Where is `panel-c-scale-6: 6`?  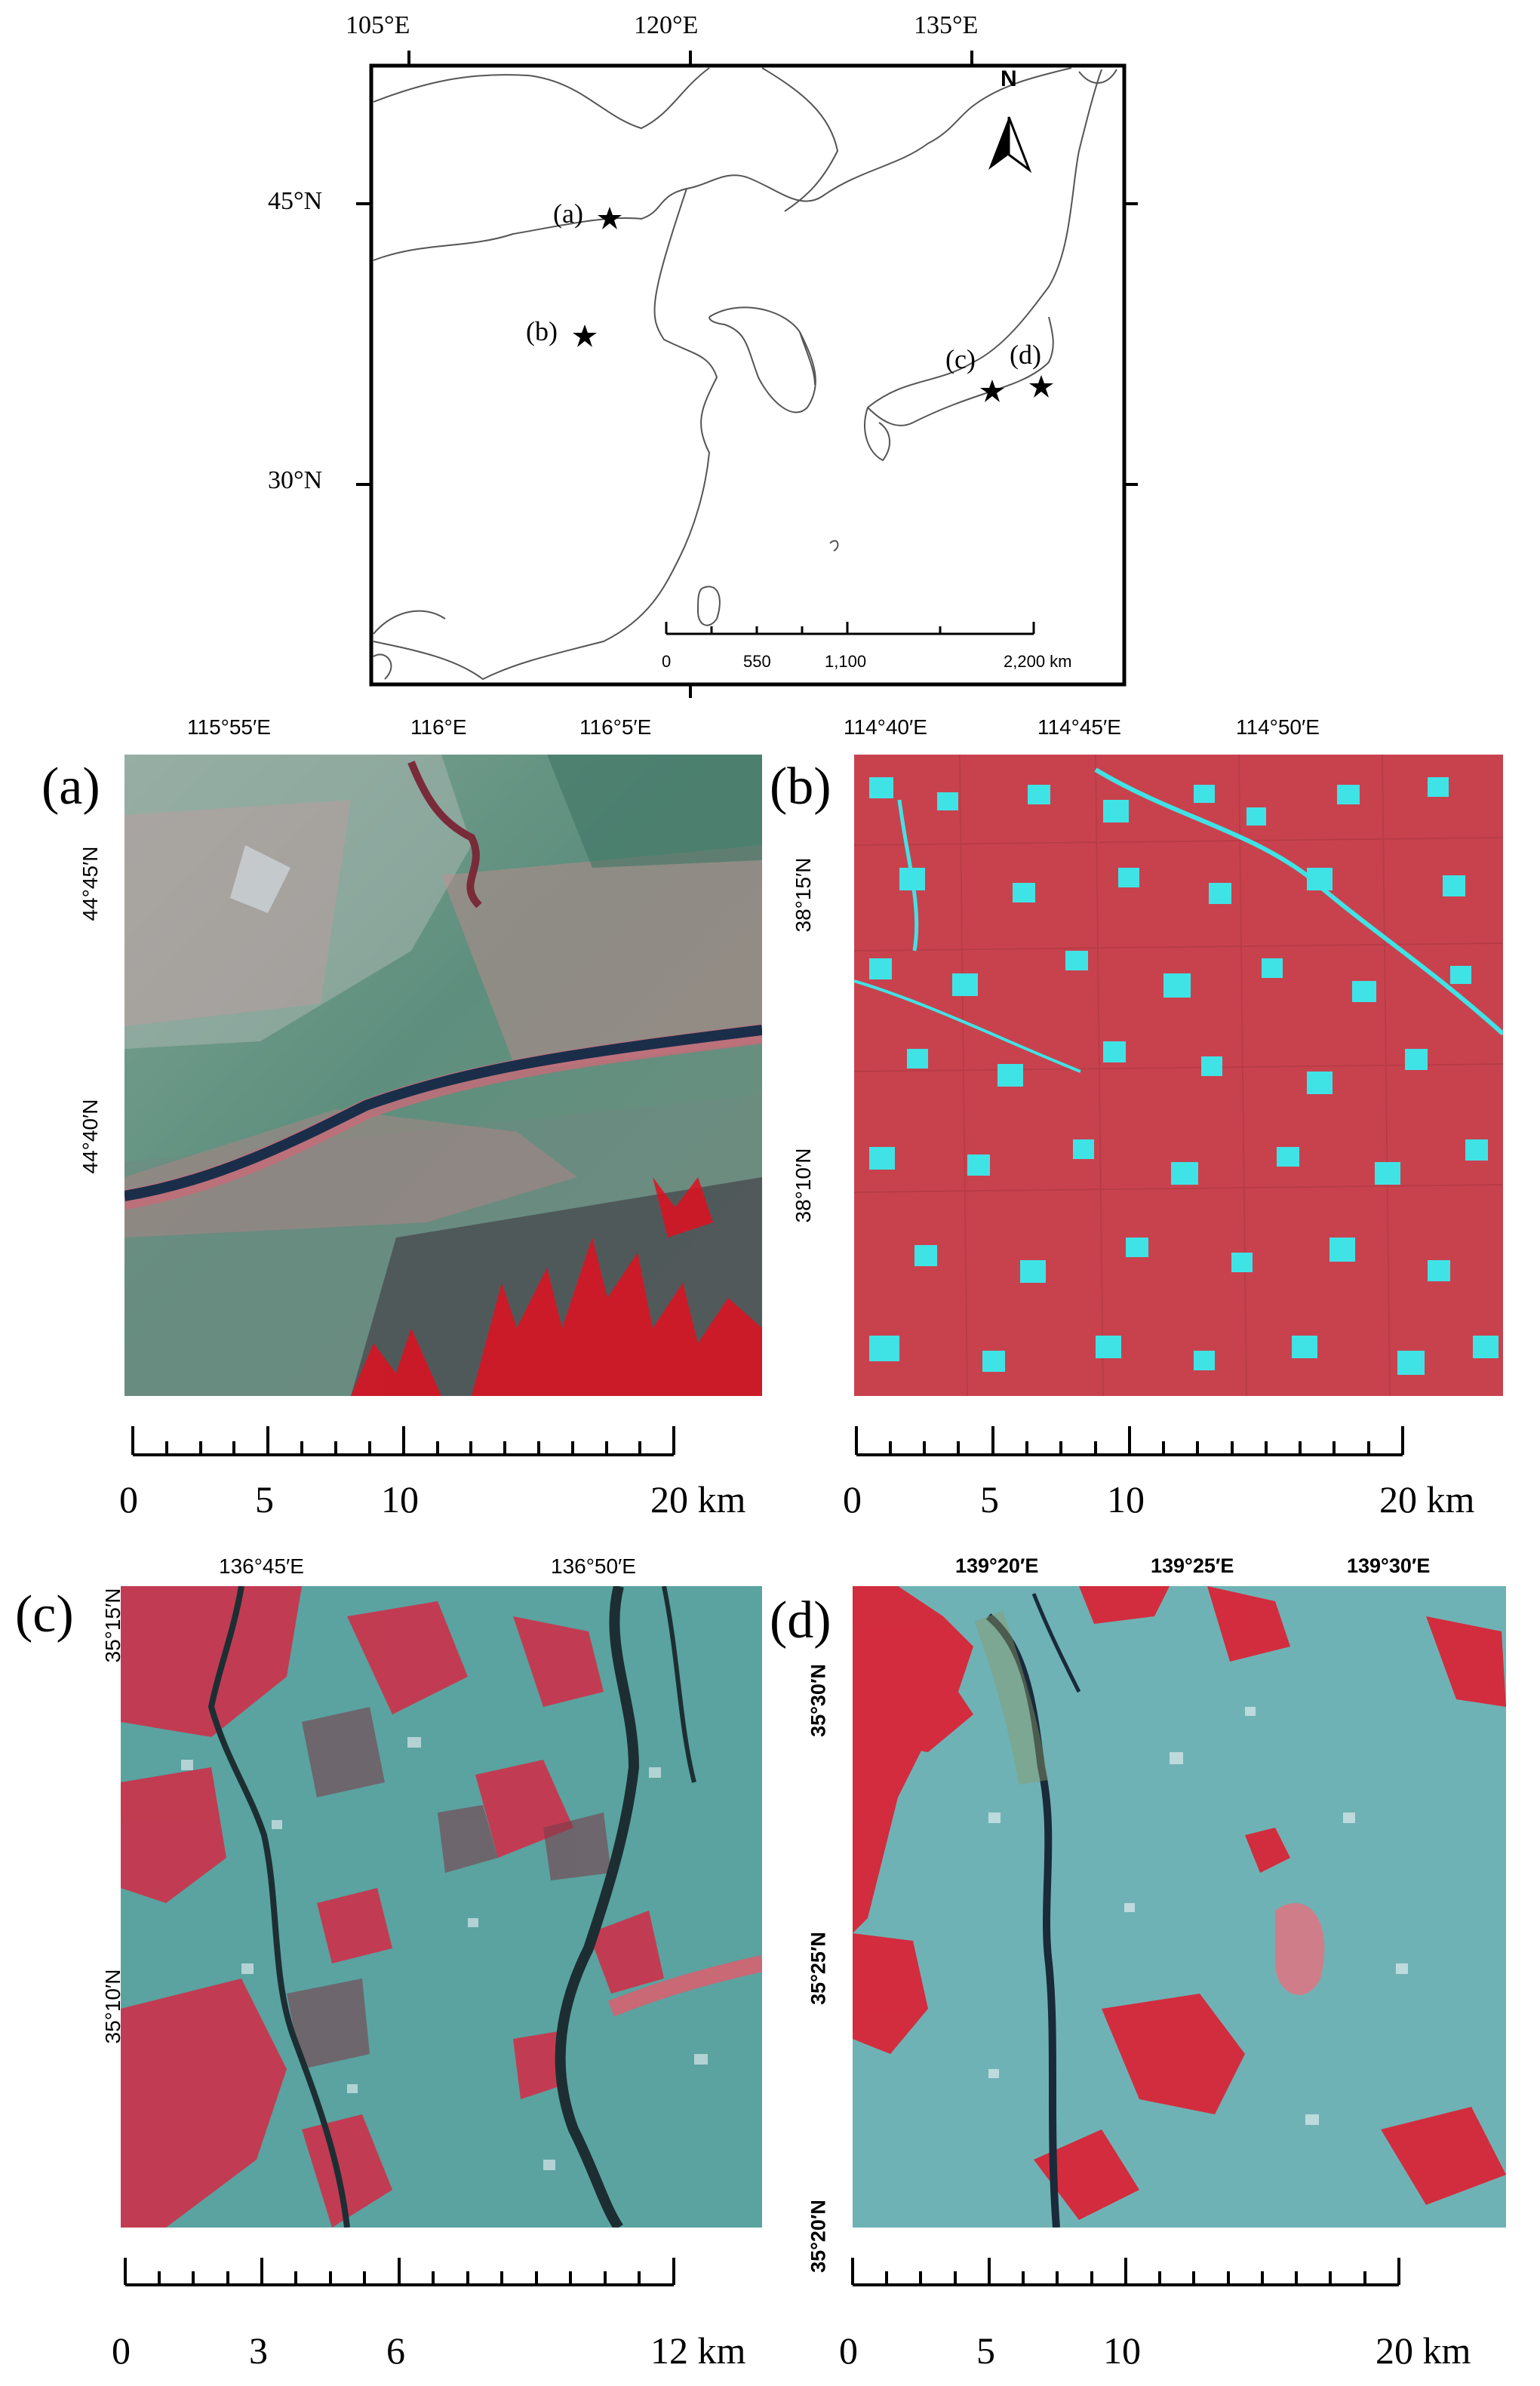 panel-c-scale-6: 6 is located at coordinates (395, 2351).